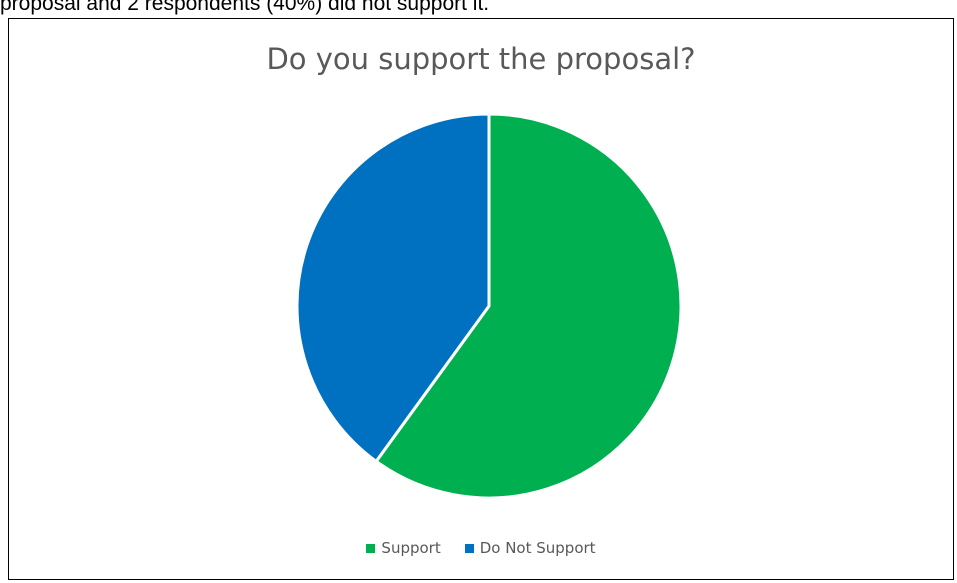 Image resolution: width=957 pixels, height=583 pixels. Describe the element at coordinates (411, 548) in the screenshot. I see `legend-label: Support` at that location.